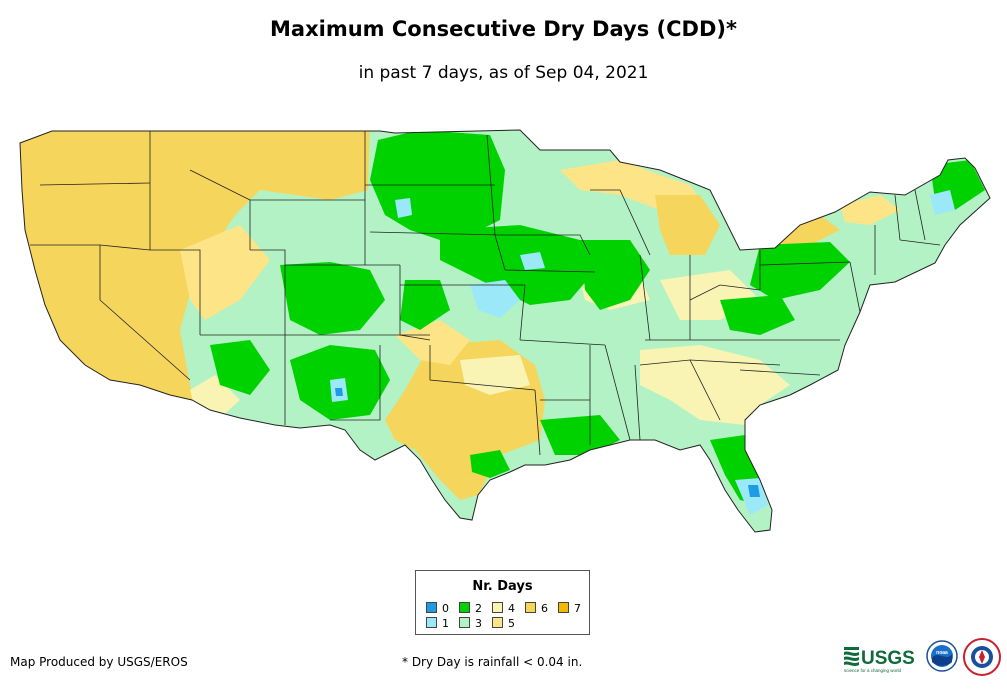 The width and height of the screenshot is (1007, 691). What do you see at coordinates (532, 261) in the screenshot?
I see `nebraska-1day` at bounding box center [532, 261].